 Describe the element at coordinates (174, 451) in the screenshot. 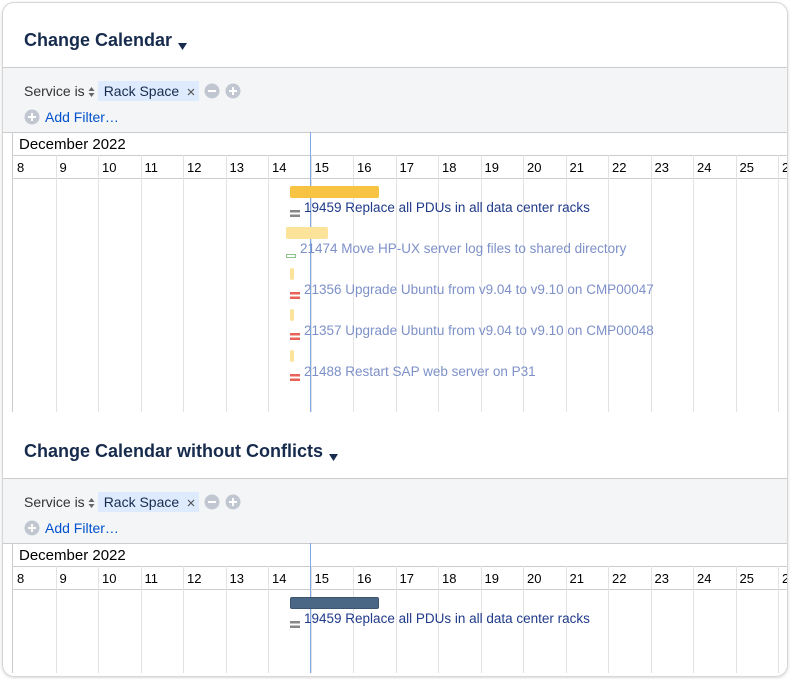

I see `panel-title: Change Calendar without Conflicts` at that location.